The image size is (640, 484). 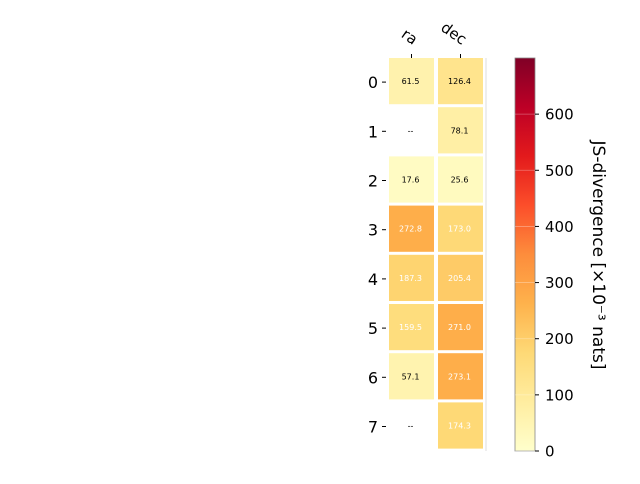 I want to click on cell-value-label: 187.3, so click(x=410, y=278).